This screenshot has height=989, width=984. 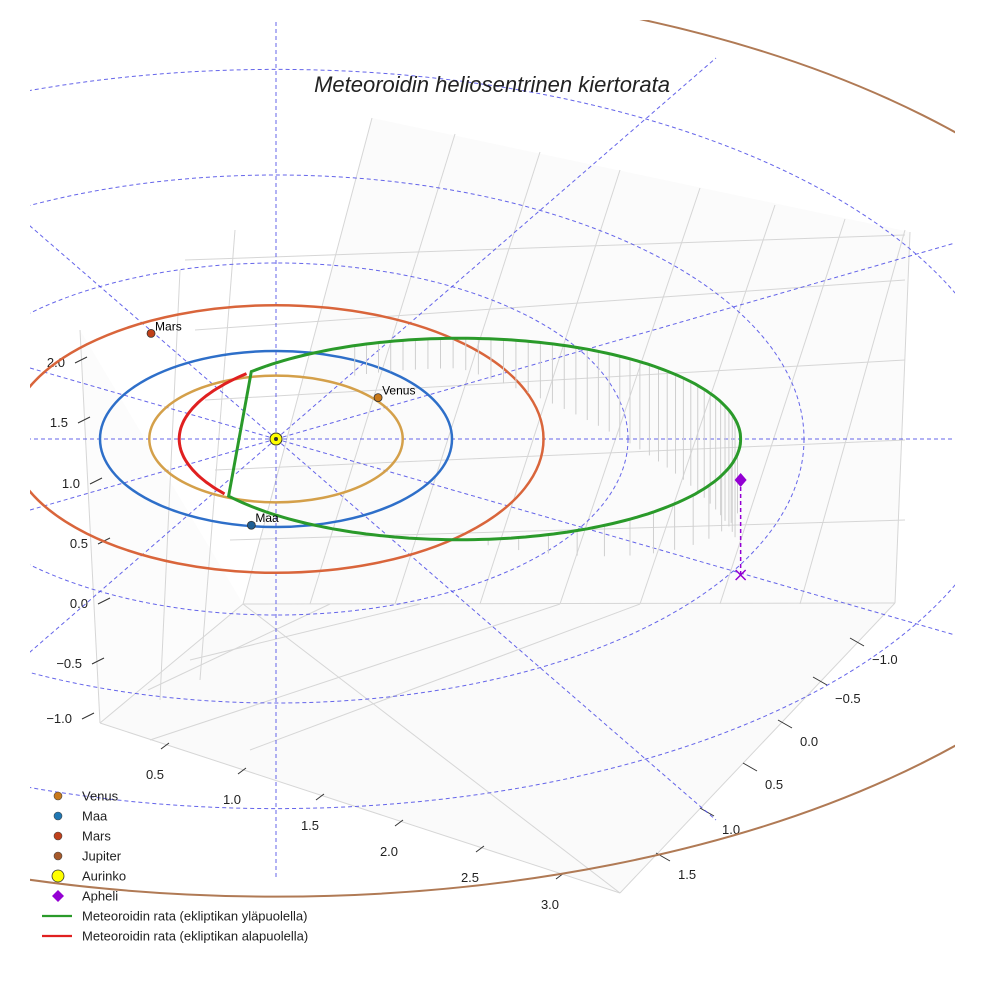 I want to click on y-tick-label: −1.0, so click(x=885, y=659).